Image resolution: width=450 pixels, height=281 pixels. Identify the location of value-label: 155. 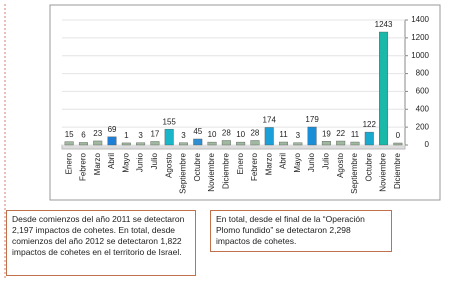
(170, 121).